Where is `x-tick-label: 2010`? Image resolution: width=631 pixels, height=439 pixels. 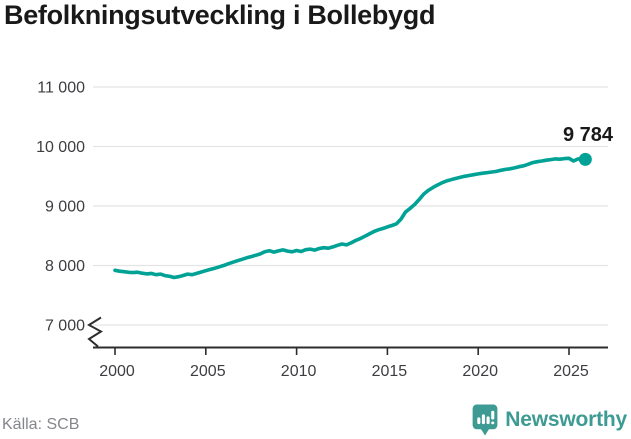 x-tick-label: 2010 is located at coordinates (299, 371).